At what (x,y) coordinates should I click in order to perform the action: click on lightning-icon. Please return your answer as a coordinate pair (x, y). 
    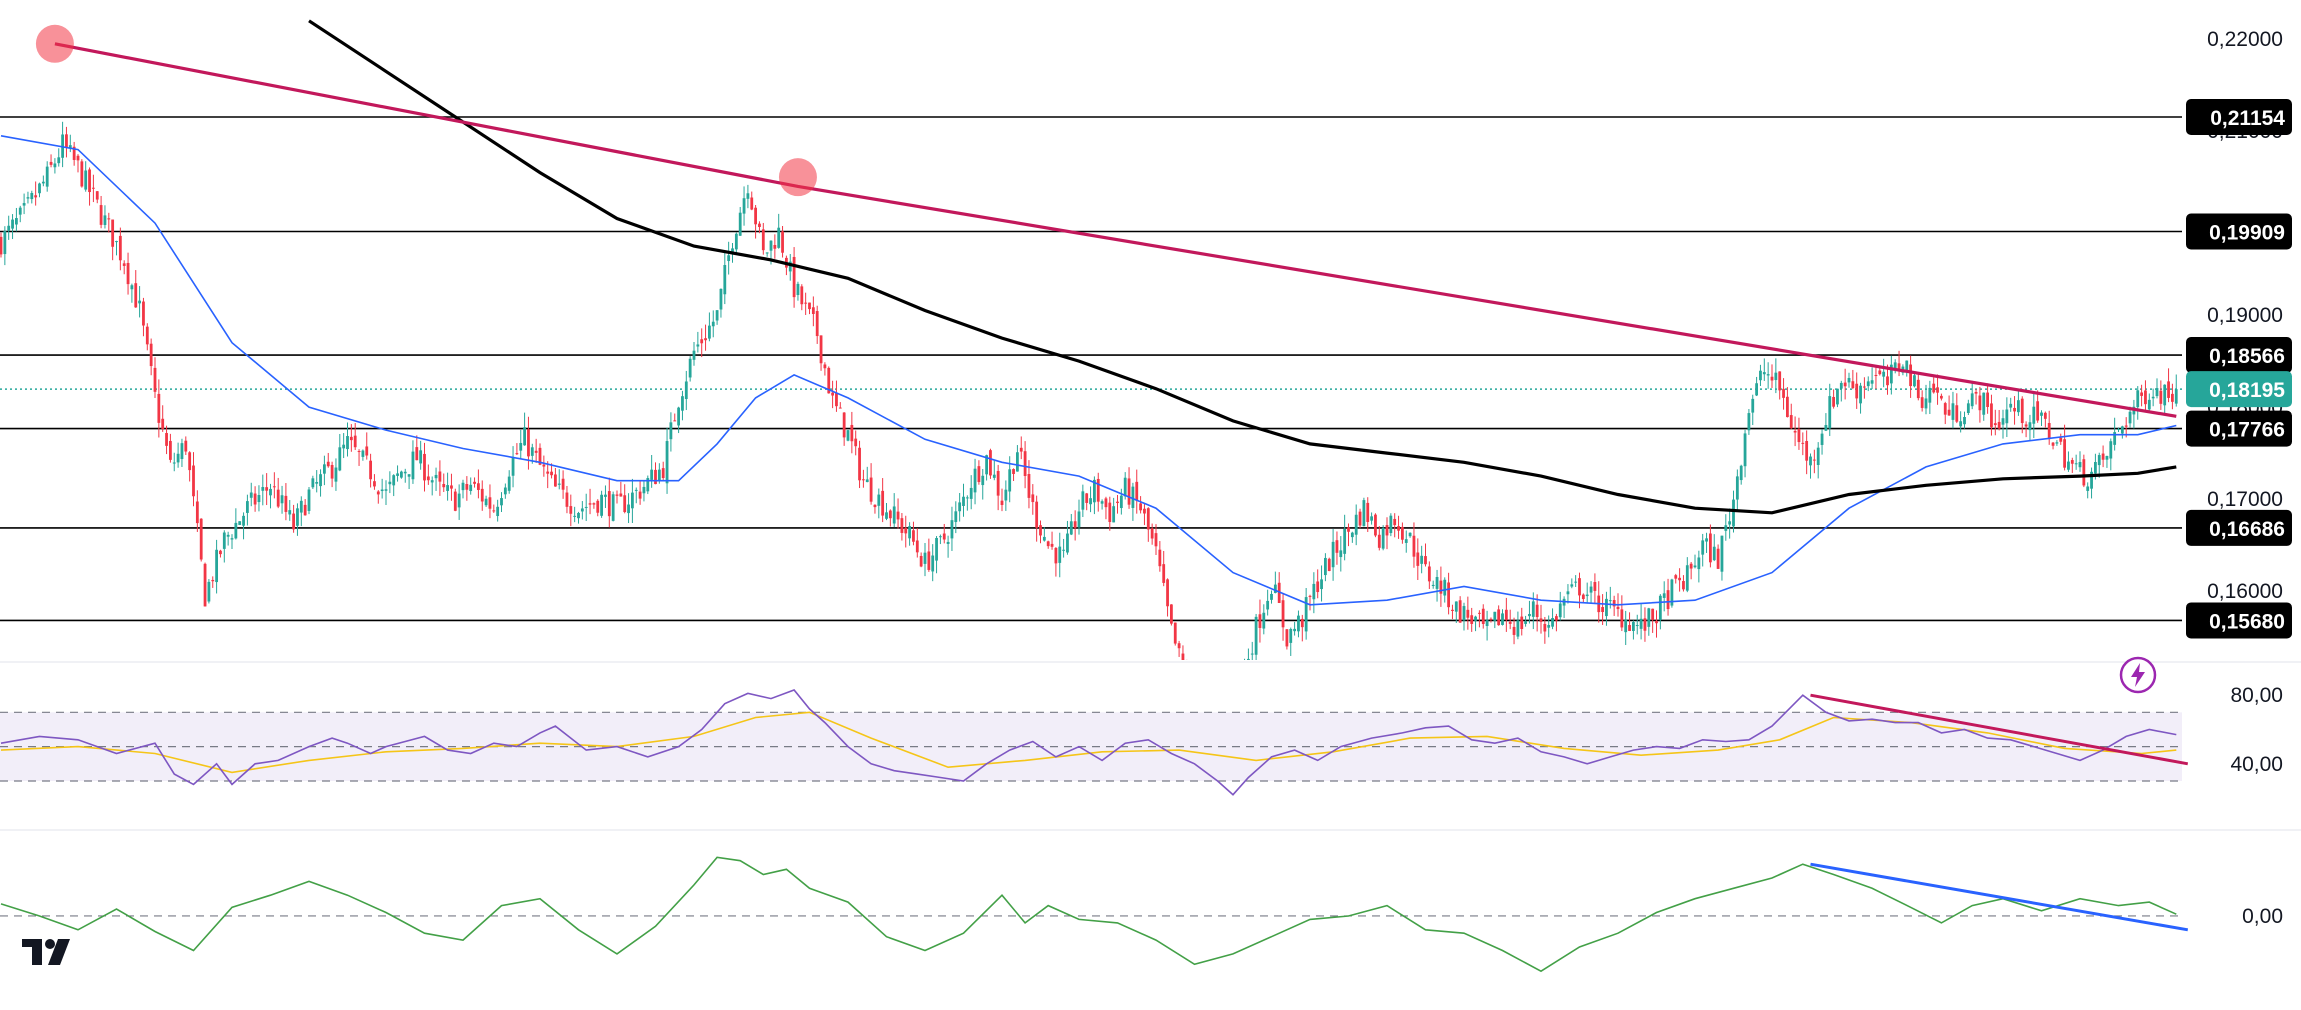
    Looking at the image, I should click on (2138, 675).